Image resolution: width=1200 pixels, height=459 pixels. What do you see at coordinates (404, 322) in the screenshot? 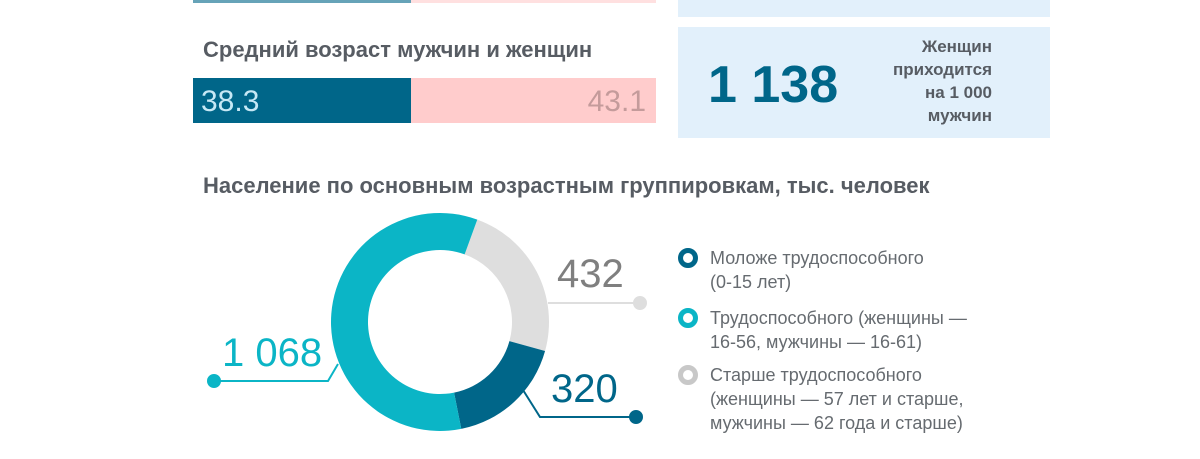
I see `slice-working` at bounding box center [404, 322].